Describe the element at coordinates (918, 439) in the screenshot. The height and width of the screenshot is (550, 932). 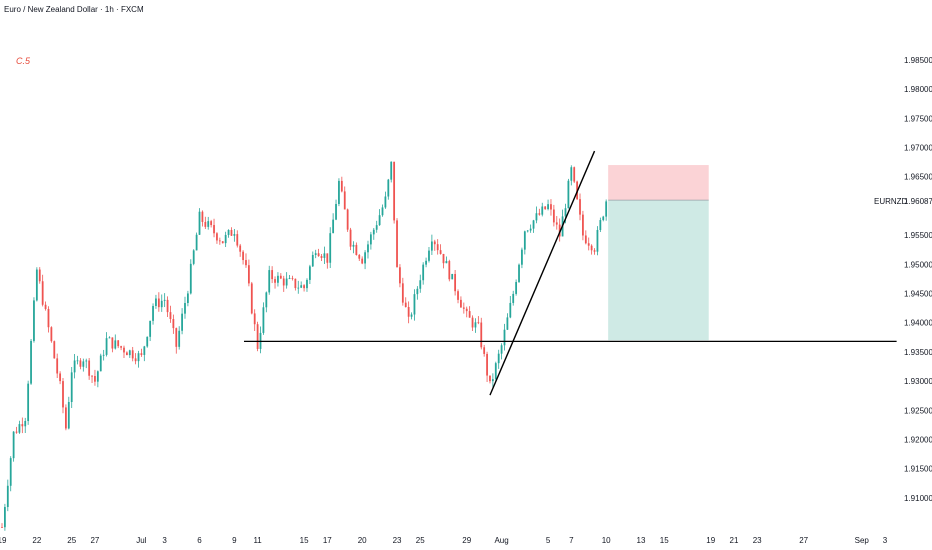
I see `price-tick-label: 1.92000` at that location.